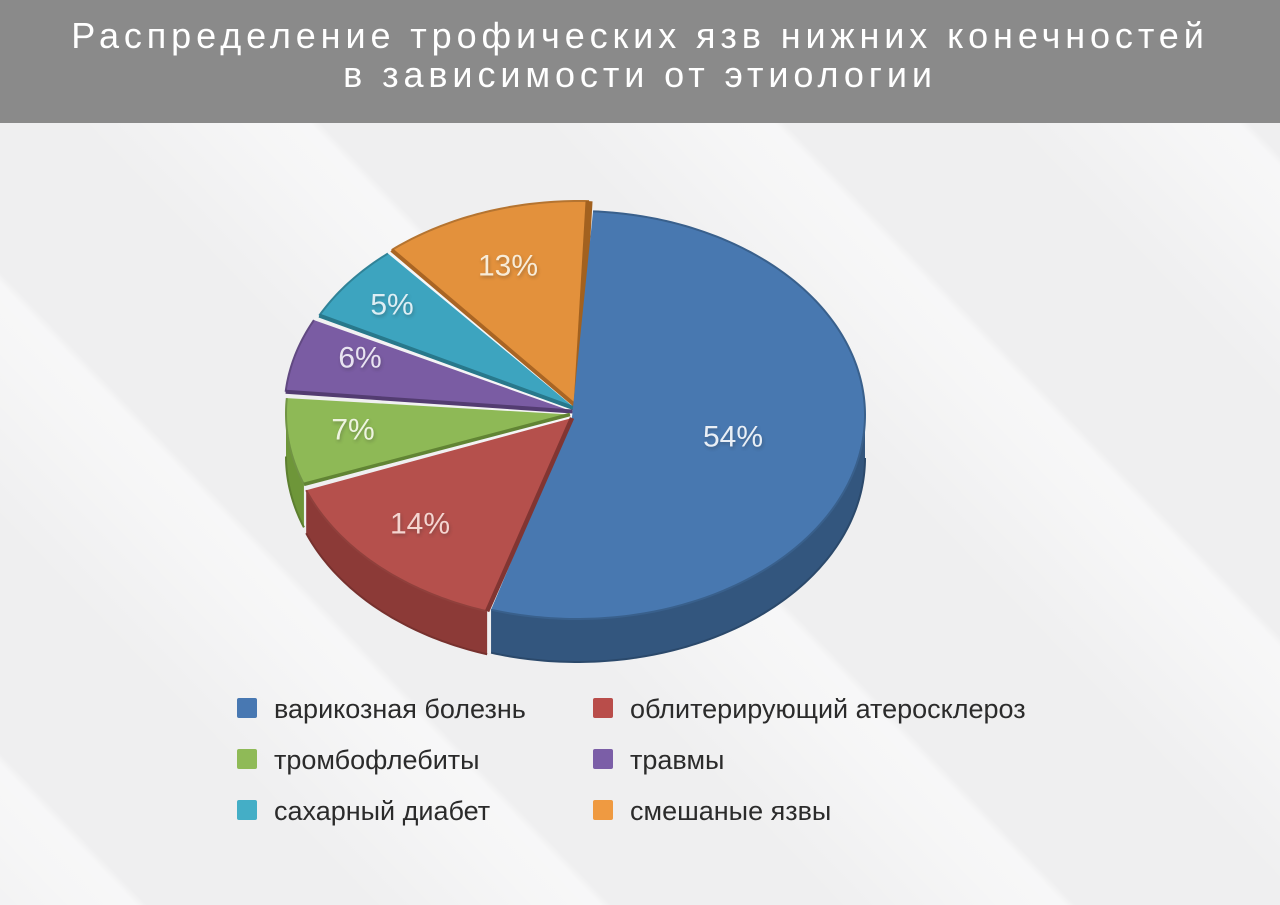 Image resolution: width=1280 pixels, height=905 pixels. What do you see at coordinates (352, 430) in the screenshot?
I see `svg-text: 7%` at bounding box center [352, 430].